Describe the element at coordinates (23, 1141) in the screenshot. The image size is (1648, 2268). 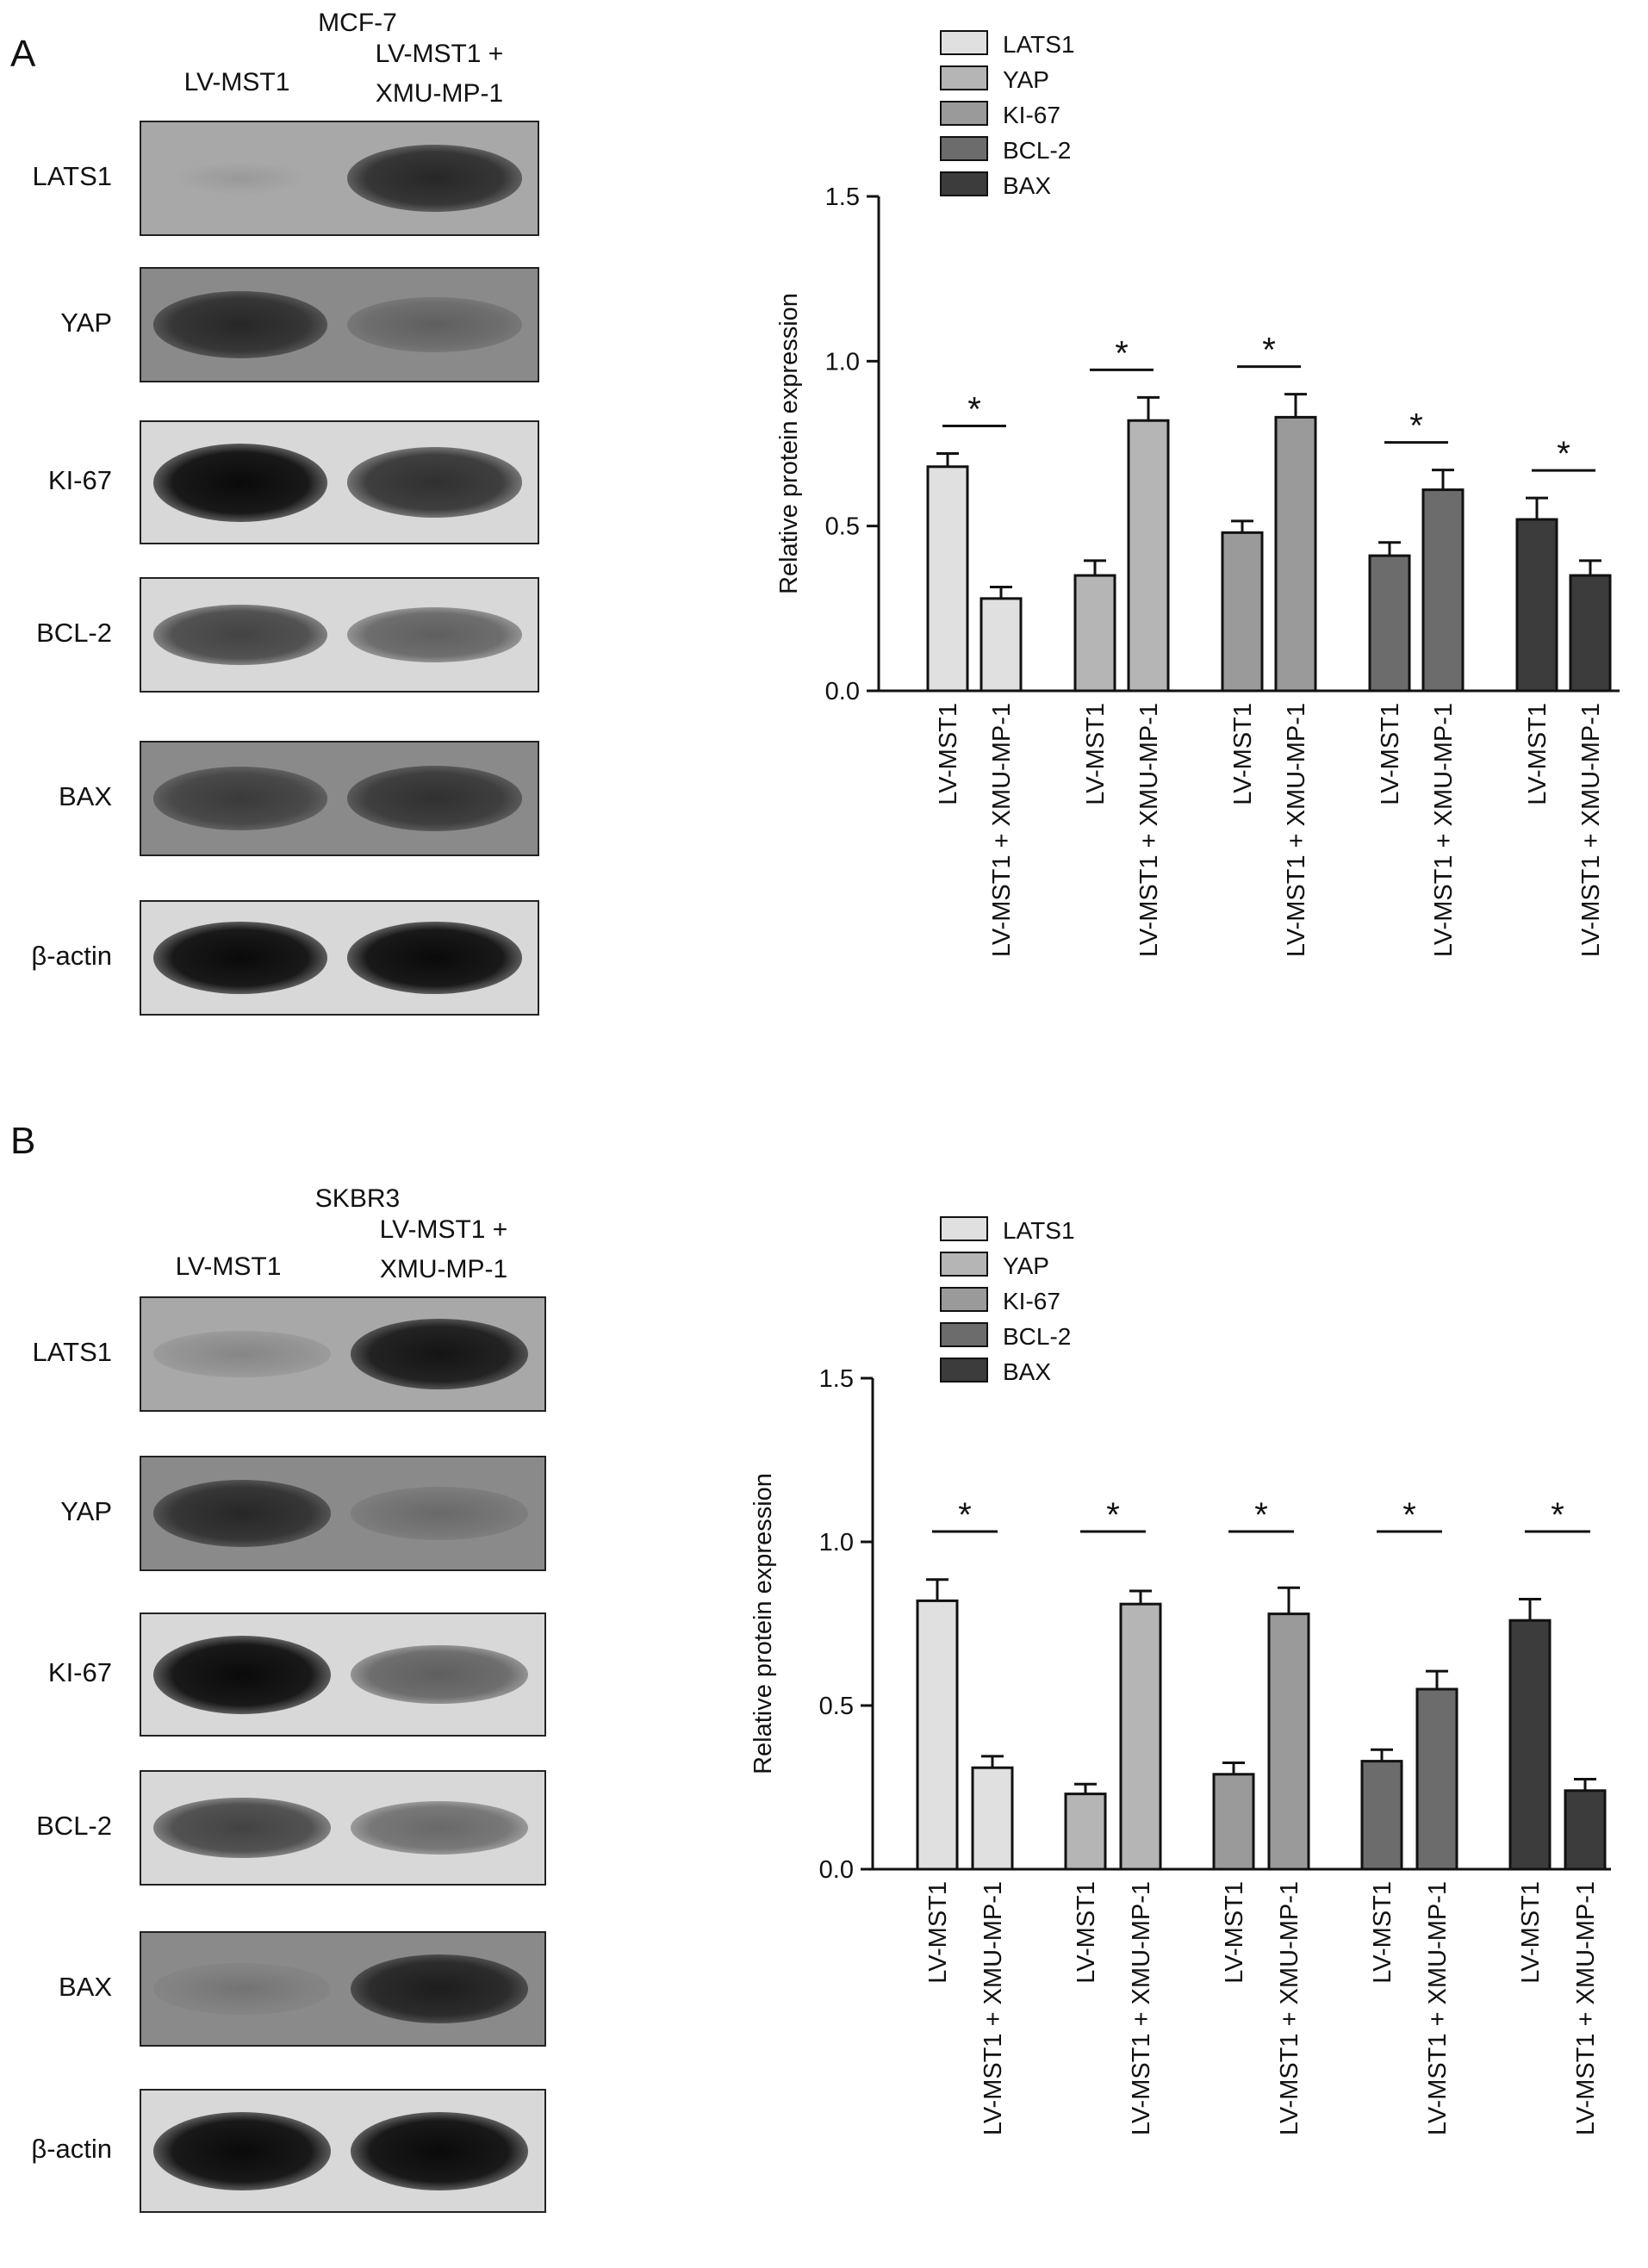
I see `panel-letter: B` at that location.